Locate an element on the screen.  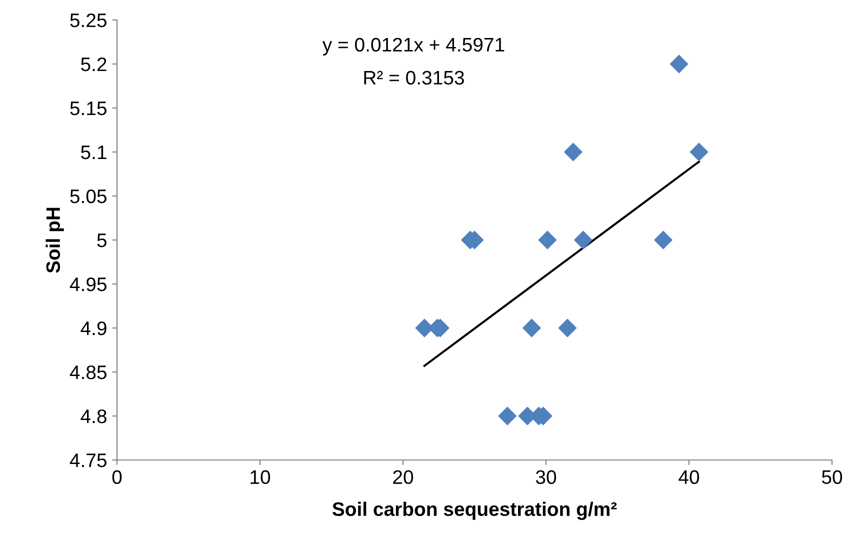
annotation: R² = 0.3153 is located at coordinates (414, 77).